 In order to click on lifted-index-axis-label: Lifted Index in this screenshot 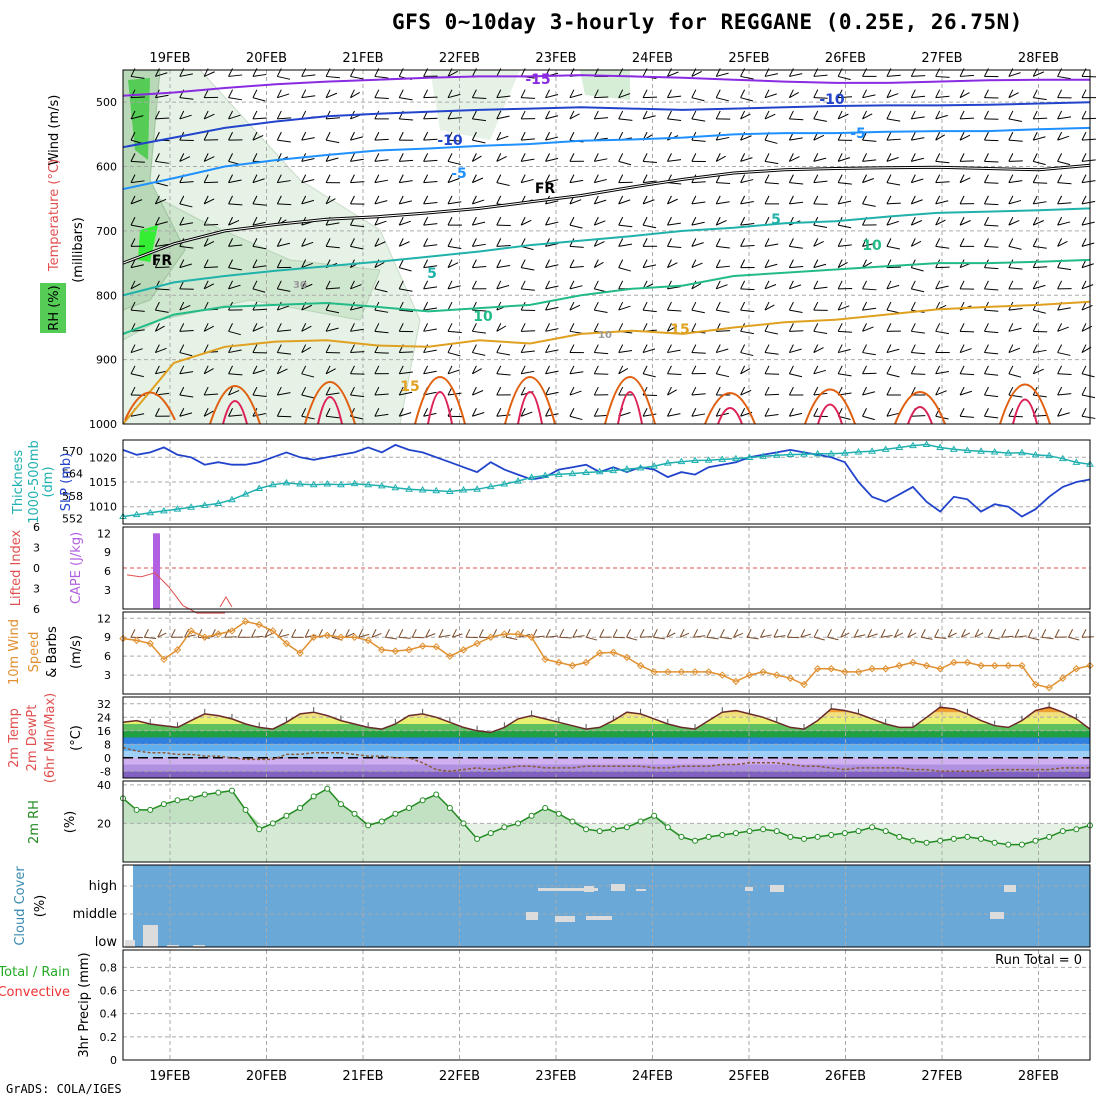, I will do `click(16, 567)`.